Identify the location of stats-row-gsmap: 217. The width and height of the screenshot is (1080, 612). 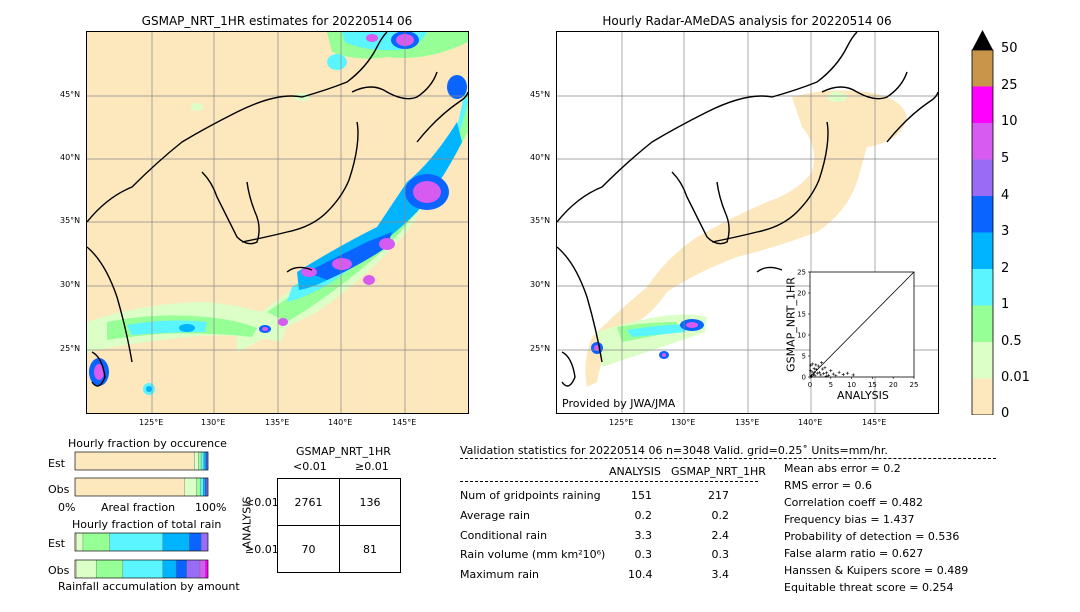
(718, 495).